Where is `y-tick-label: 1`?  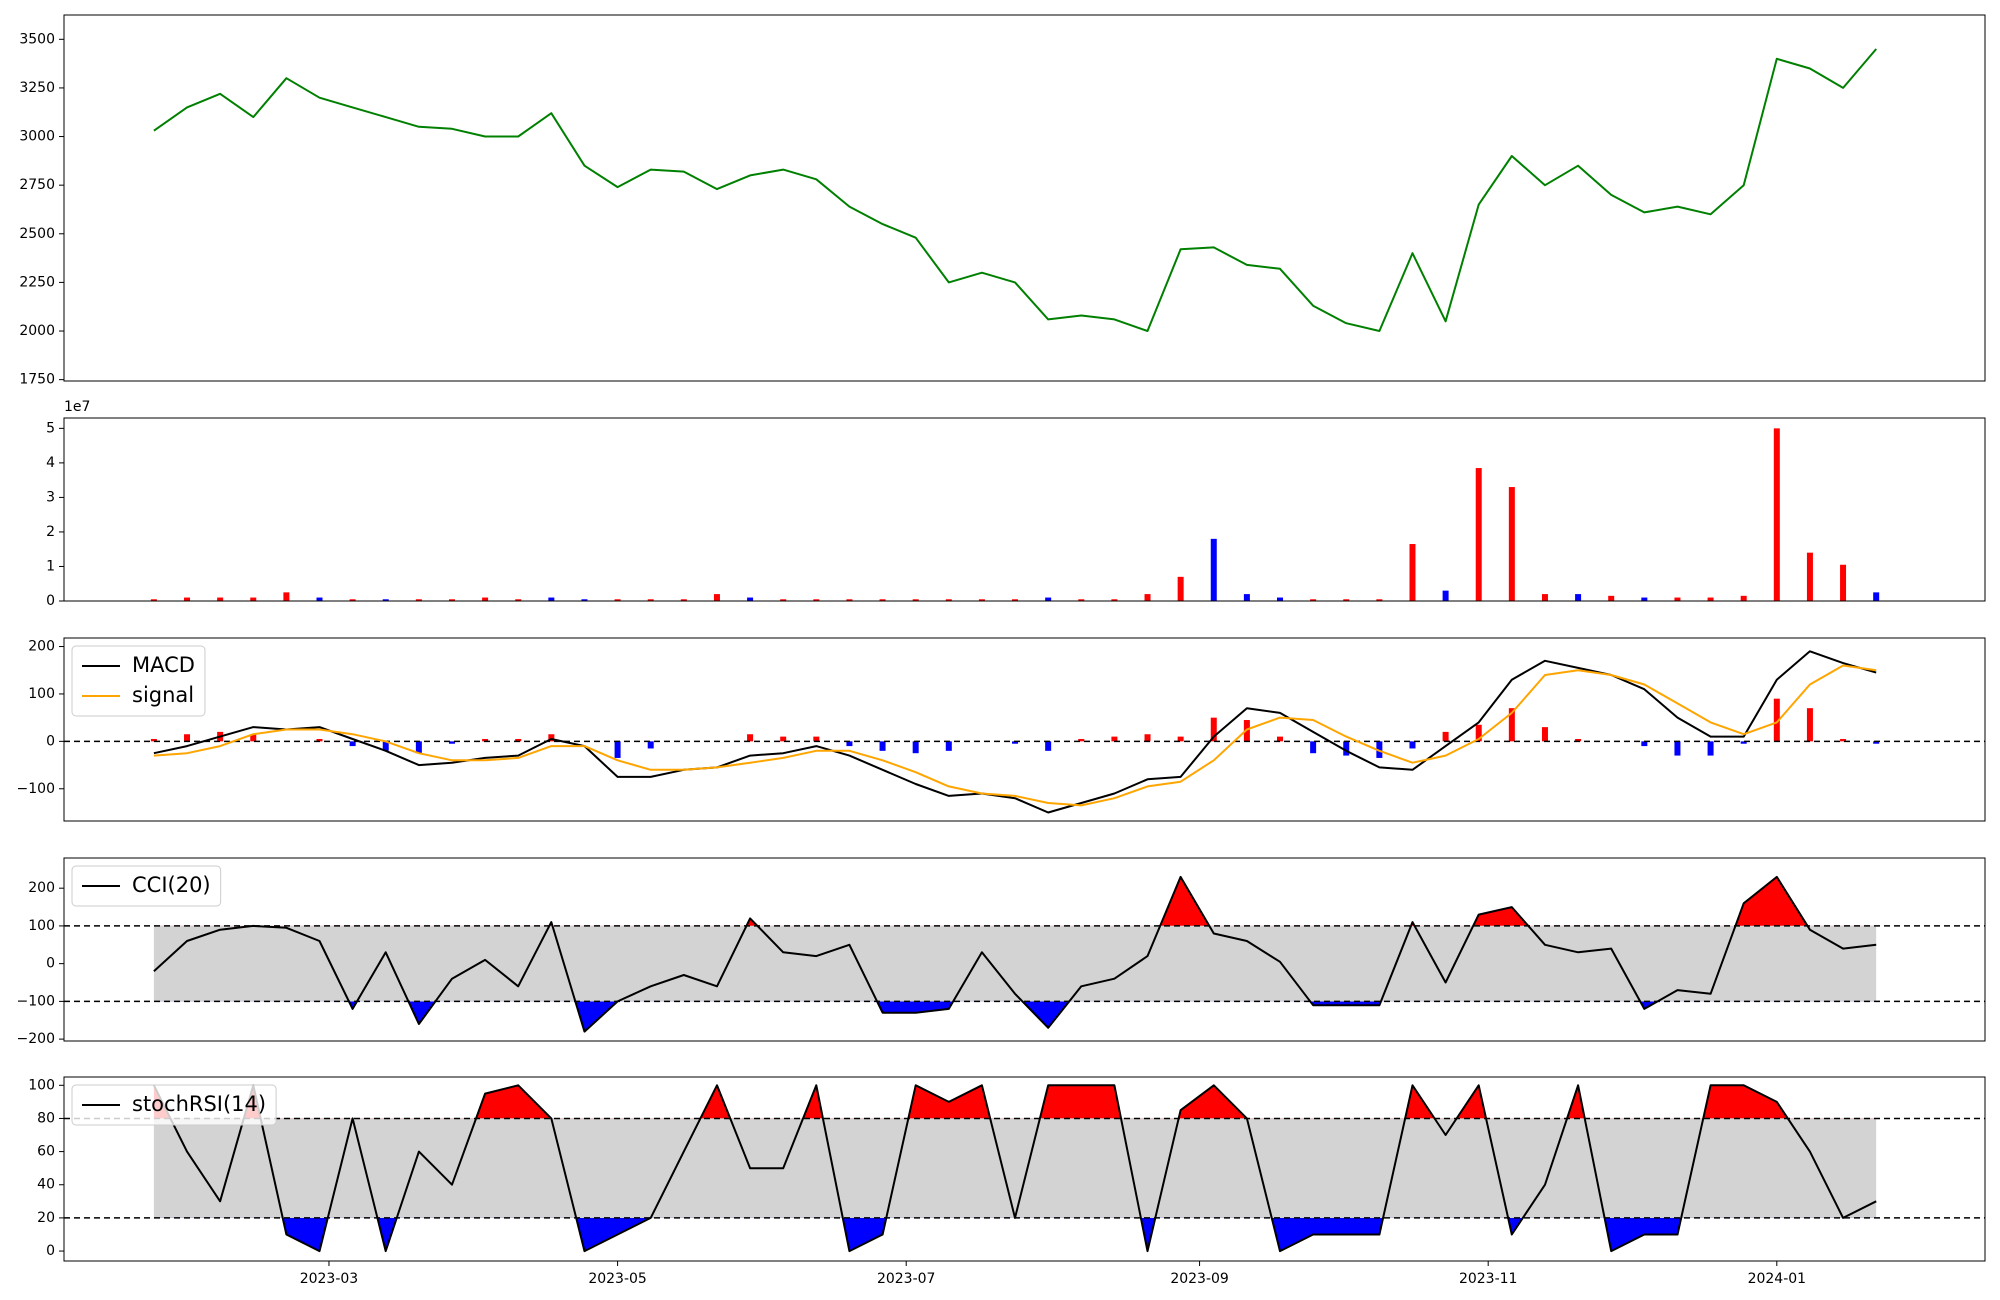
y-tick-label: 1 is located at coordinates (50, 566).